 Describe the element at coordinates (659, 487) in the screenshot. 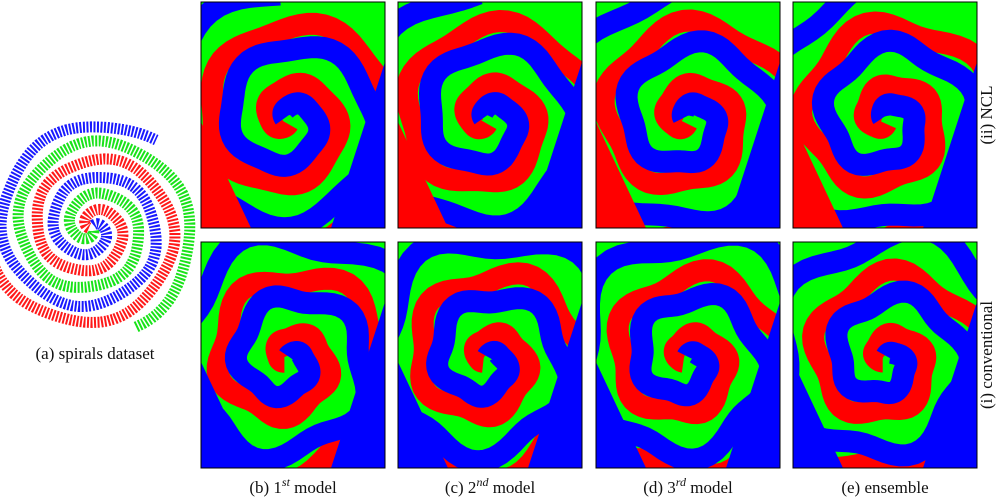

I see `caption-part: (d) 3` at that location.